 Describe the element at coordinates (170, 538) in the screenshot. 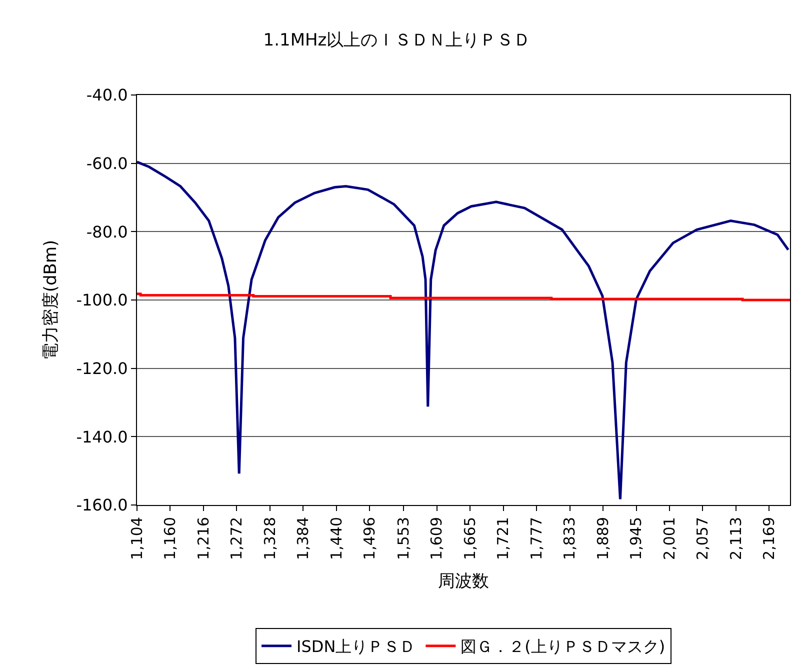

I see `x-tick-label: 1,160` at that location.